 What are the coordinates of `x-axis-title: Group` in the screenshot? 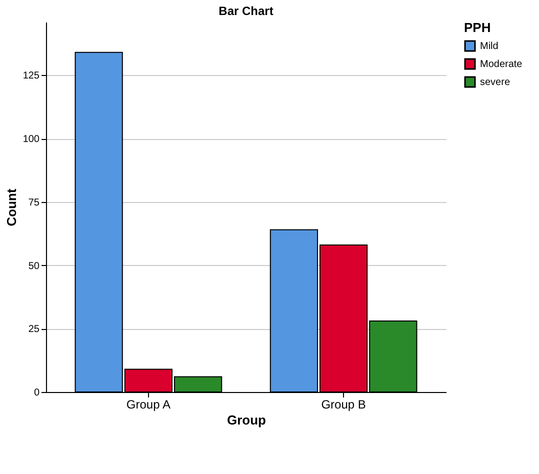 It's located at (246, 420).